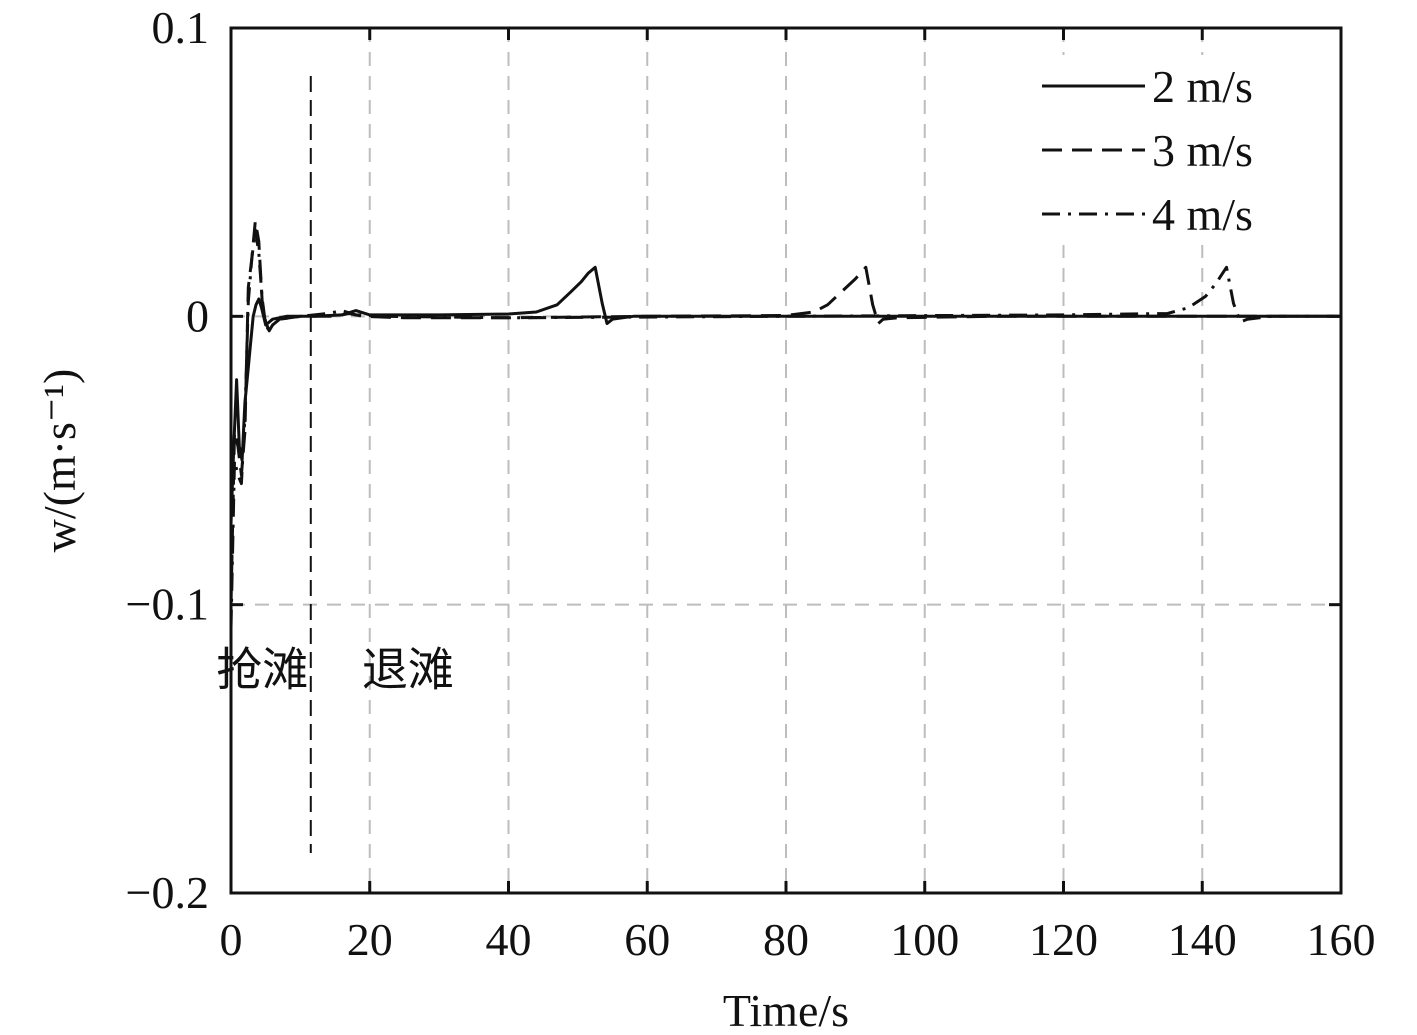 The height and width of the screenshot is (1035, 1417). I want to click on x-tick-label: 60, so click(647, 939).